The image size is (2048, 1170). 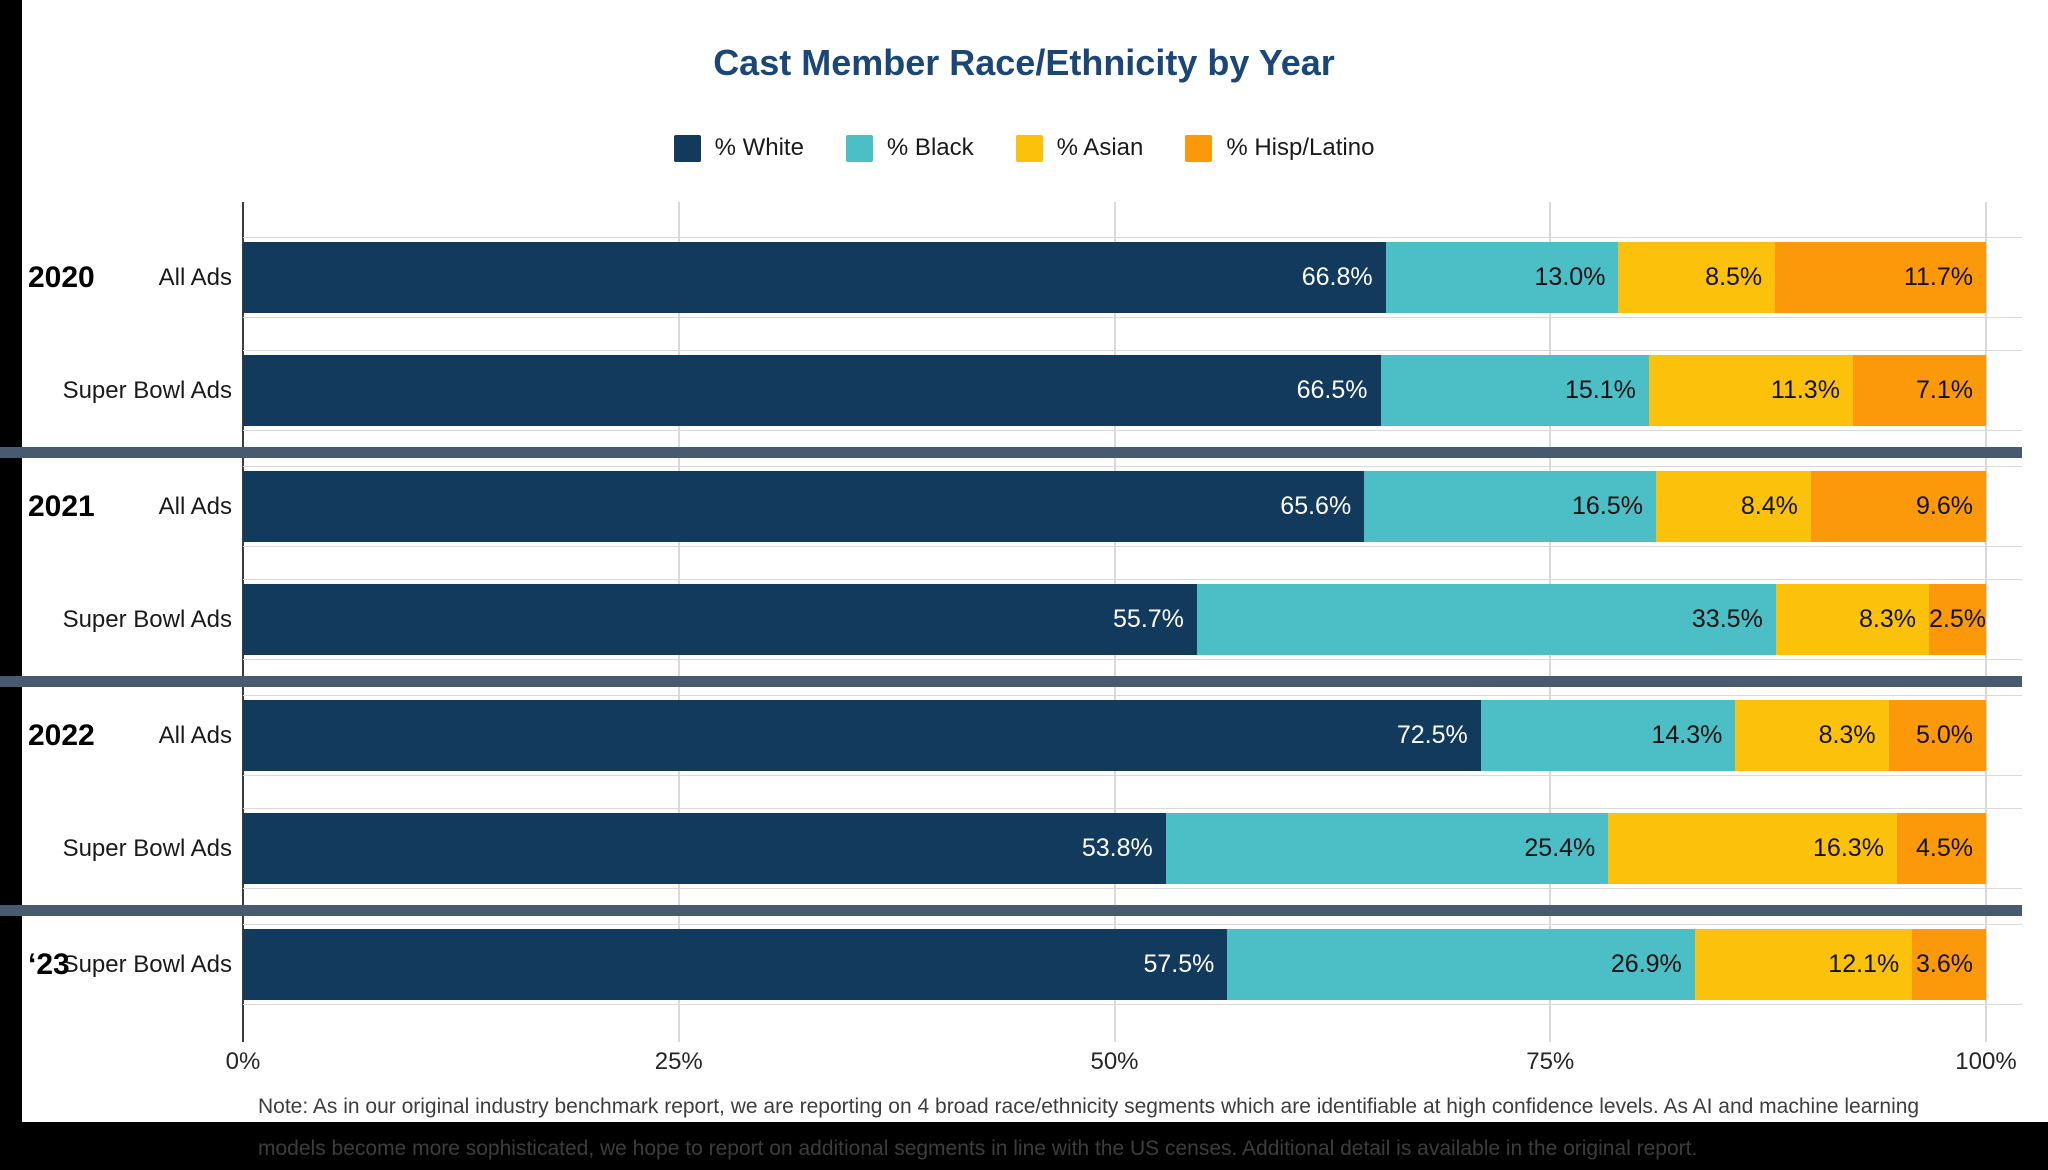 What do you see at coordinates (1750, 390) in the screenshot?
I see `bar-segment-asian: 11.3%` at bounding box center [1750, 390].